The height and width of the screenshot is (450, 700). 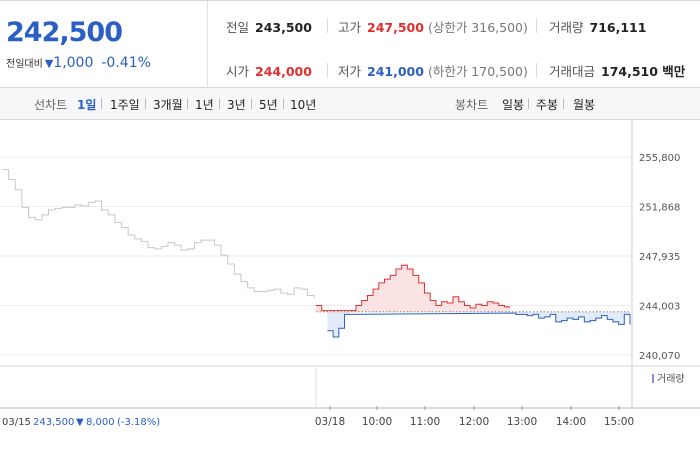 I want to click on upper-limit: (상한가 316,500), so click(x=477, y=27).